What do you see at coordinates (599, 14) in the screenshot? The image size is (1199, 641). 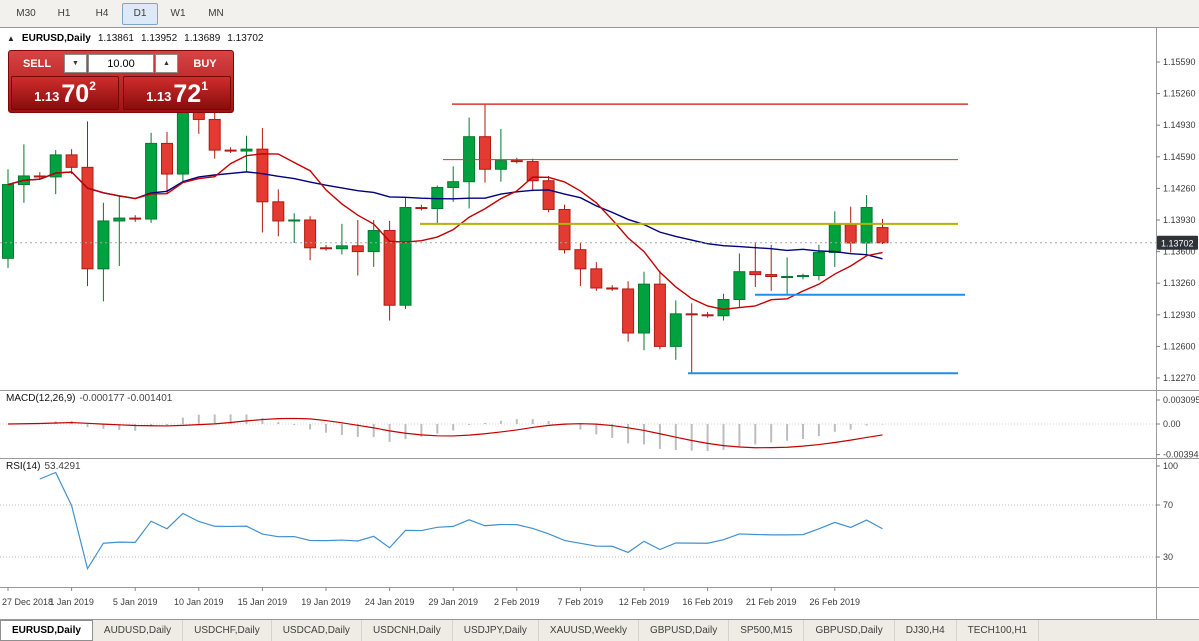 I see `timeframe-toolbar: M30 H1 H4 D1 W1 MN` at bounding box center [599, 14].